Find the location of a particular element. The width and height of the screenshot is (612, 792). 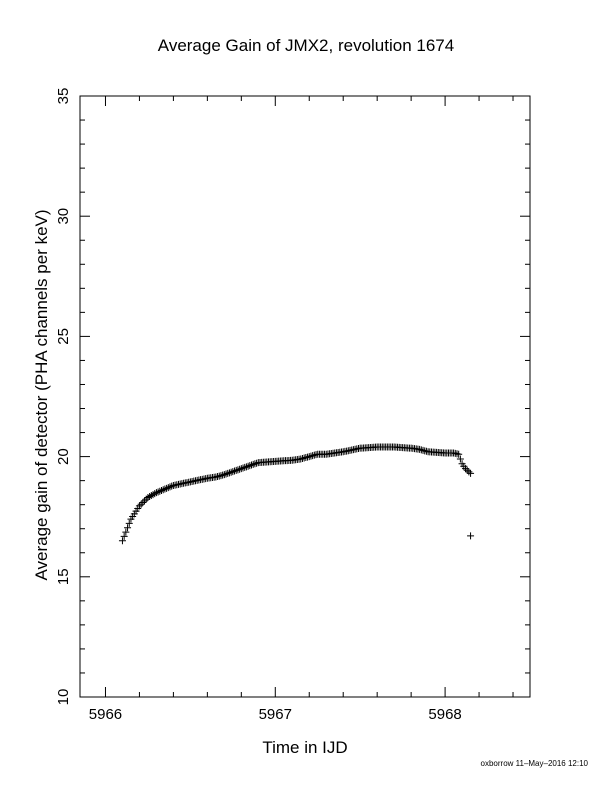

x-tick-label: 5967 is located at coordinates (275, 714).